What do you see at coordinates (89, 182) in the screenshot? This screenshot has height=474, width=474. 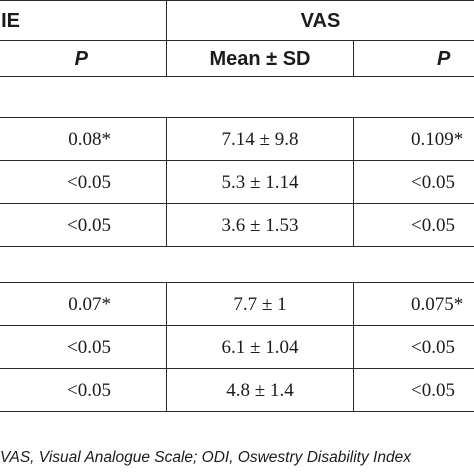 I see `group-1-row-2-p-left: <0.05` at bounding box center [89, 182].